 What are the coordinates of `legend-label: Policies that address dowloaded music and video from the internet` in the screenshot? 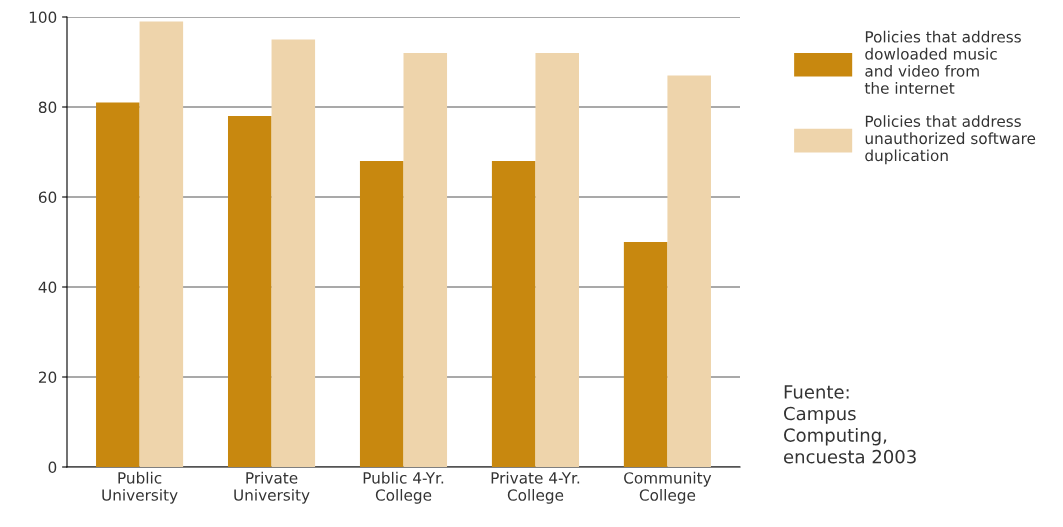 It's located at (942, 62).